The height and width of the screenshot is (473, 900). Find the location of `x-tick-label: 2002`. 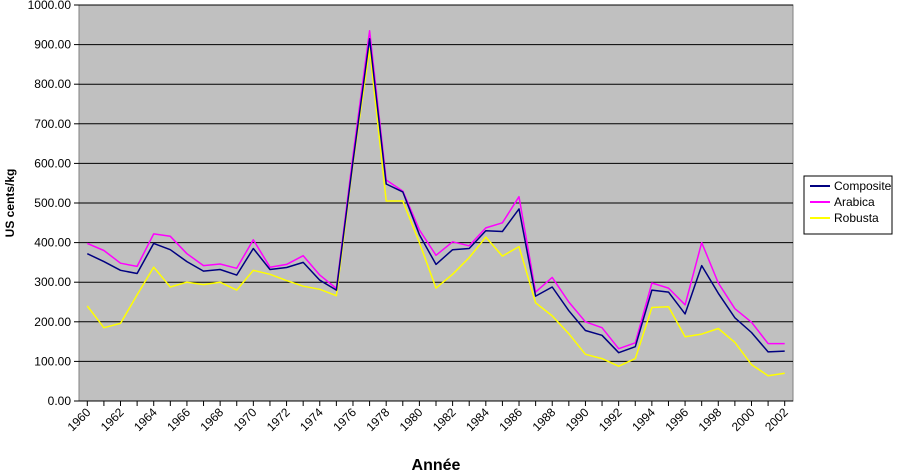

x-tick-label: 2002 is located at coordinates (776, 419).